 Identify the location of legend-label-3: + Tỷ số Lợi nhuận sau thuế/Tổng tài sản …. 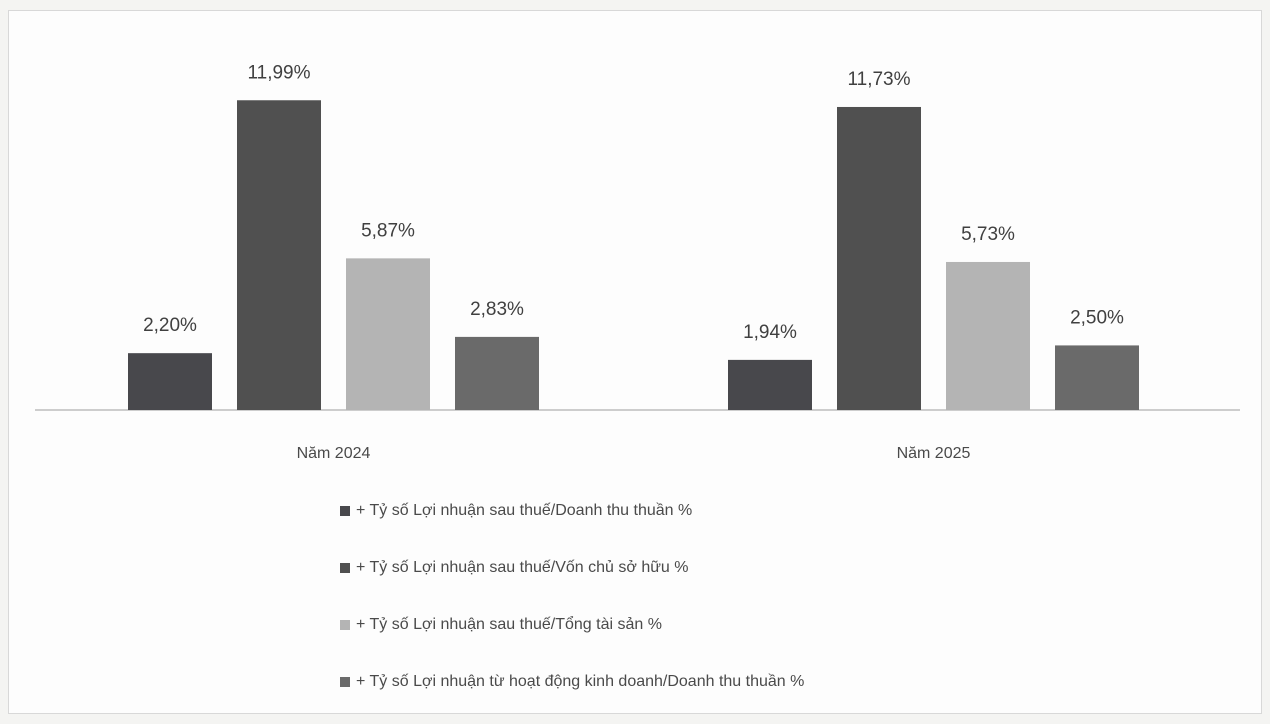
(509, 624).